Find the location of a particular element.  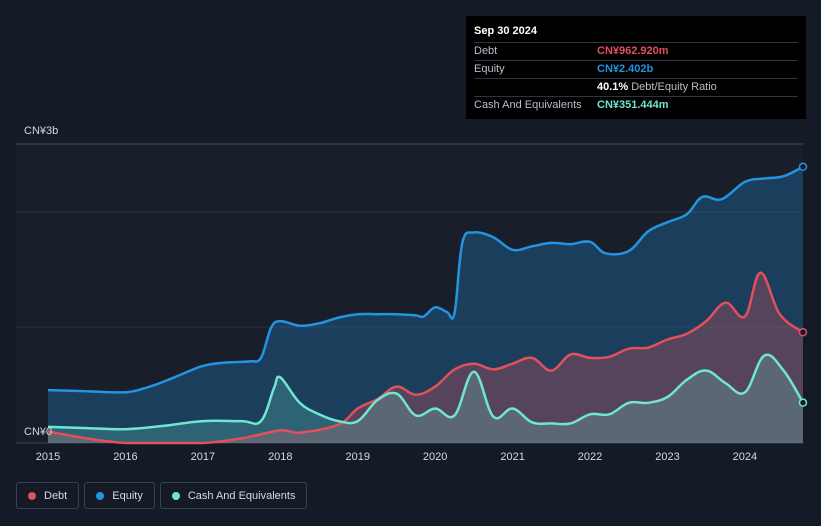

tooltip-cash-value: CN¥351.444m is located at coordinates (633, 105).